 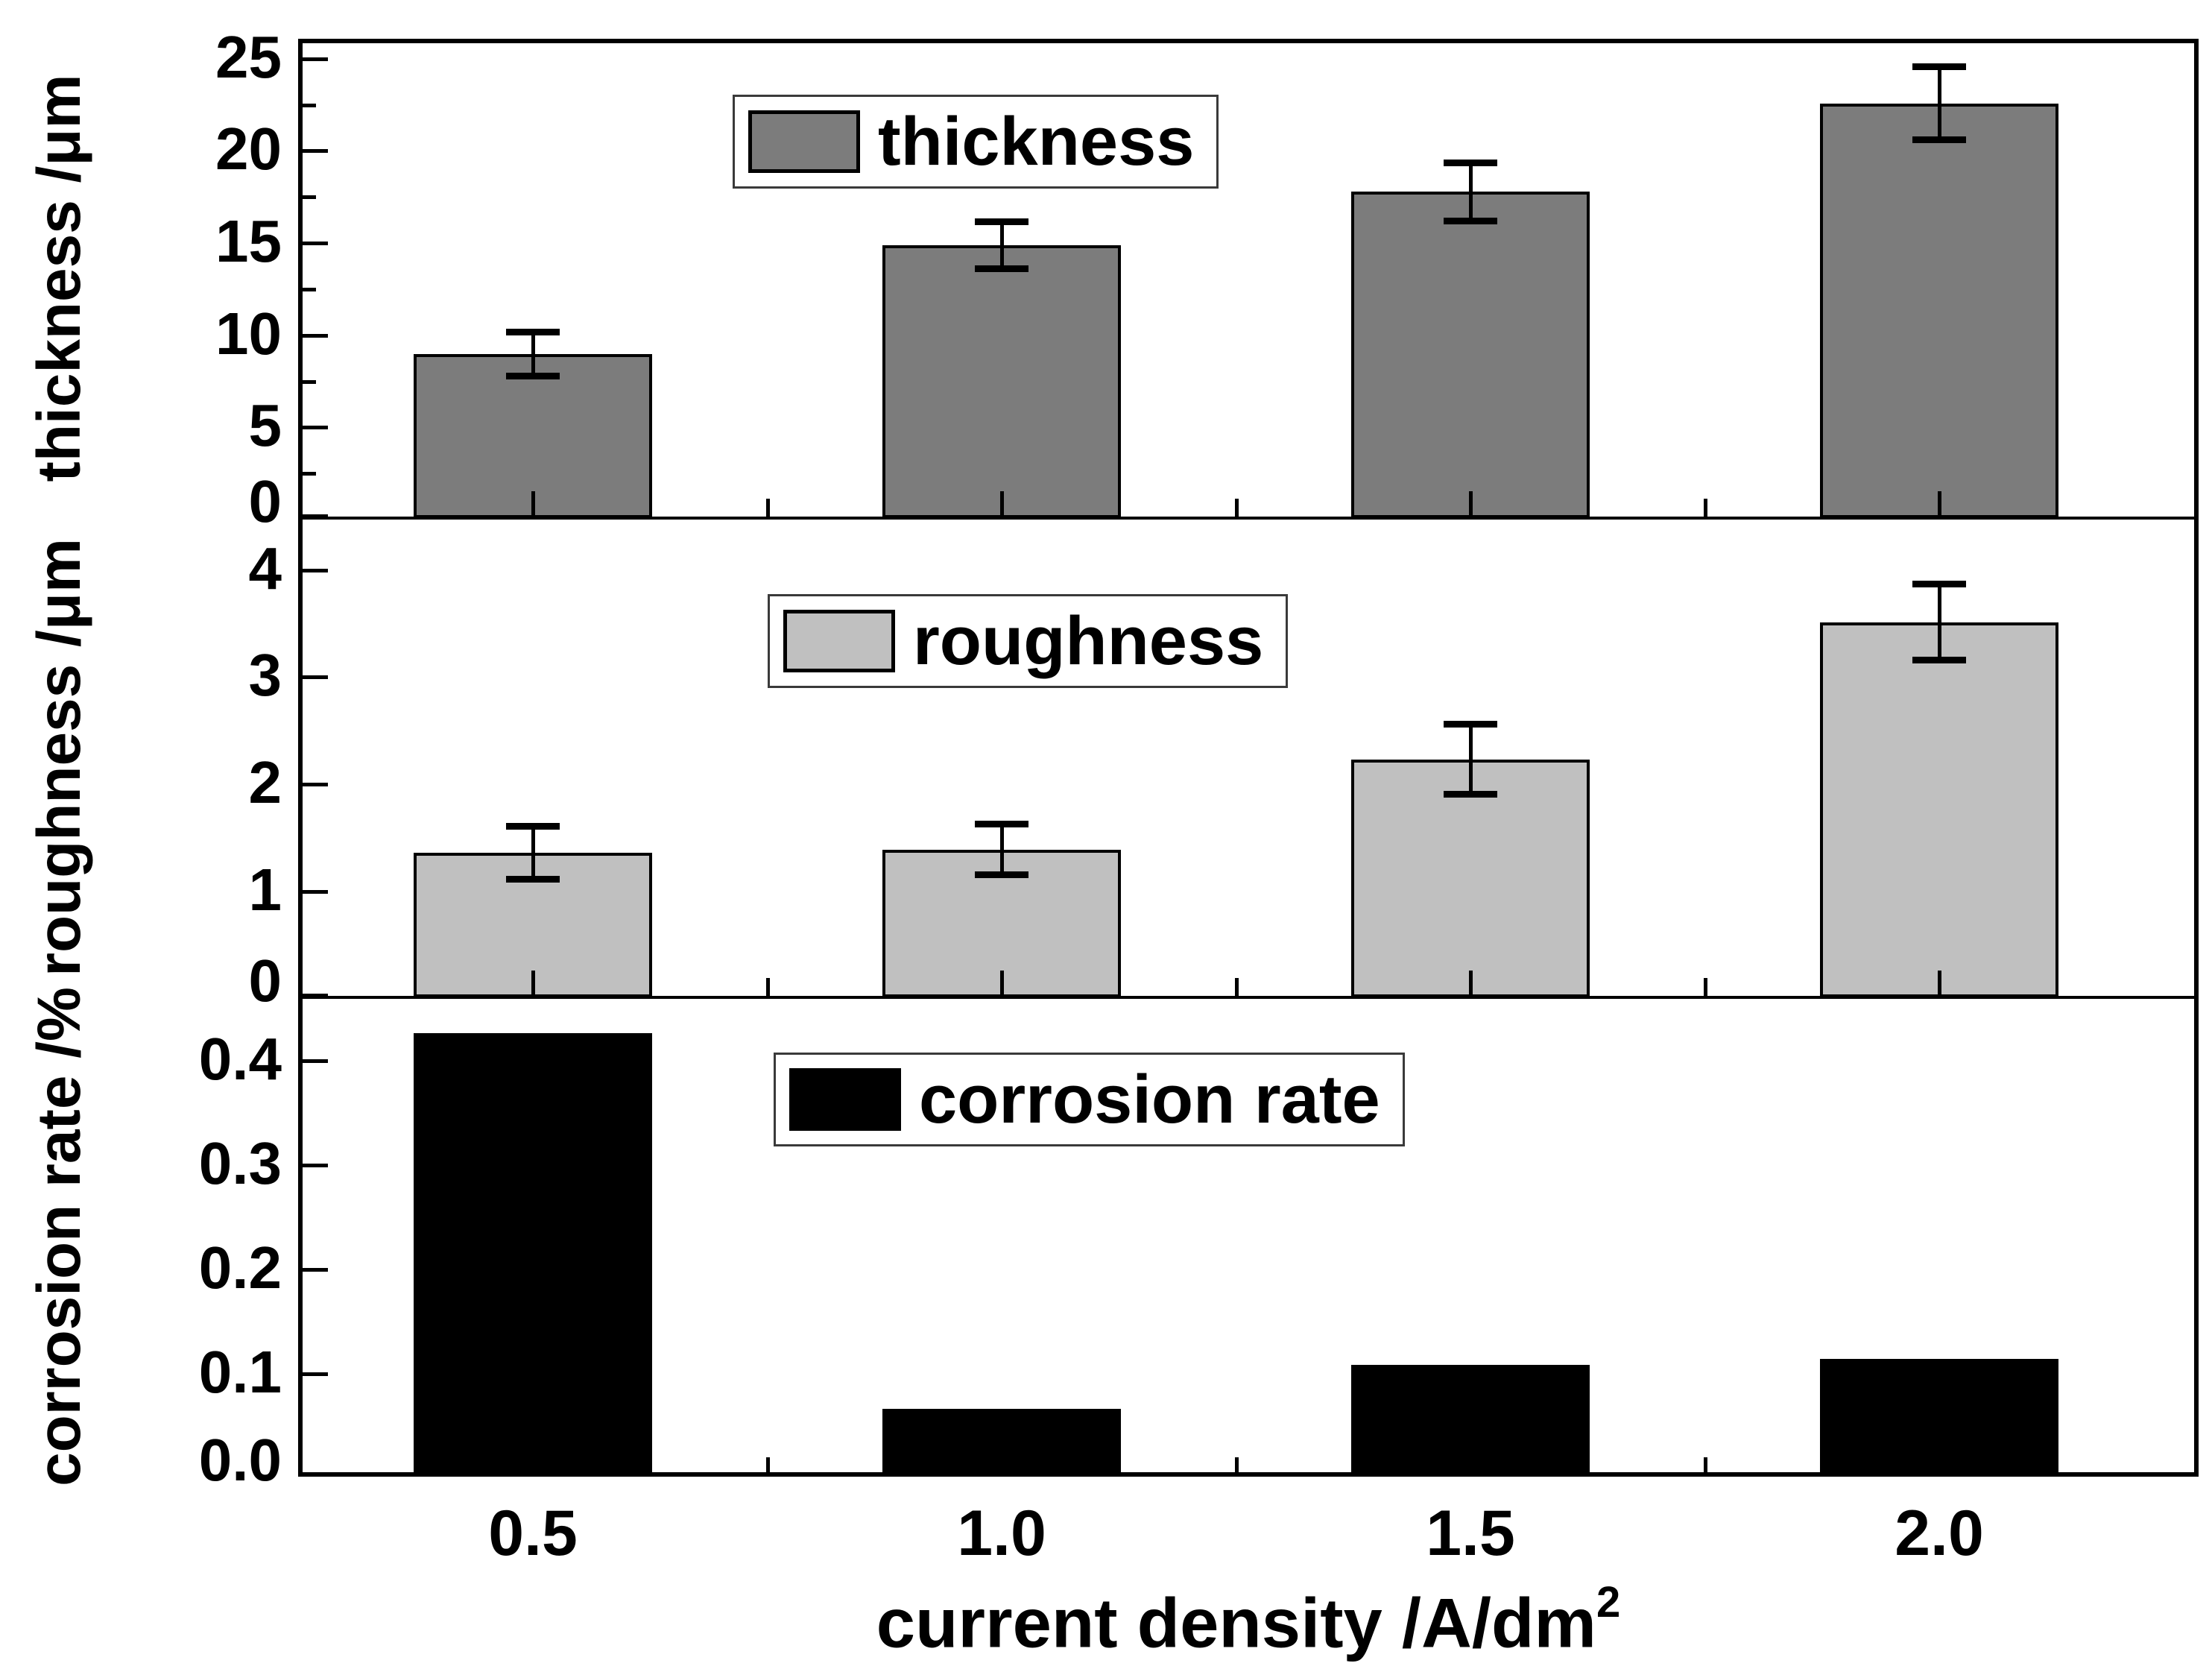 What do you see at coordinates (265, 425) in the screenshot?
I see `y-tick-label: 5` at bounding box center [265, 425].